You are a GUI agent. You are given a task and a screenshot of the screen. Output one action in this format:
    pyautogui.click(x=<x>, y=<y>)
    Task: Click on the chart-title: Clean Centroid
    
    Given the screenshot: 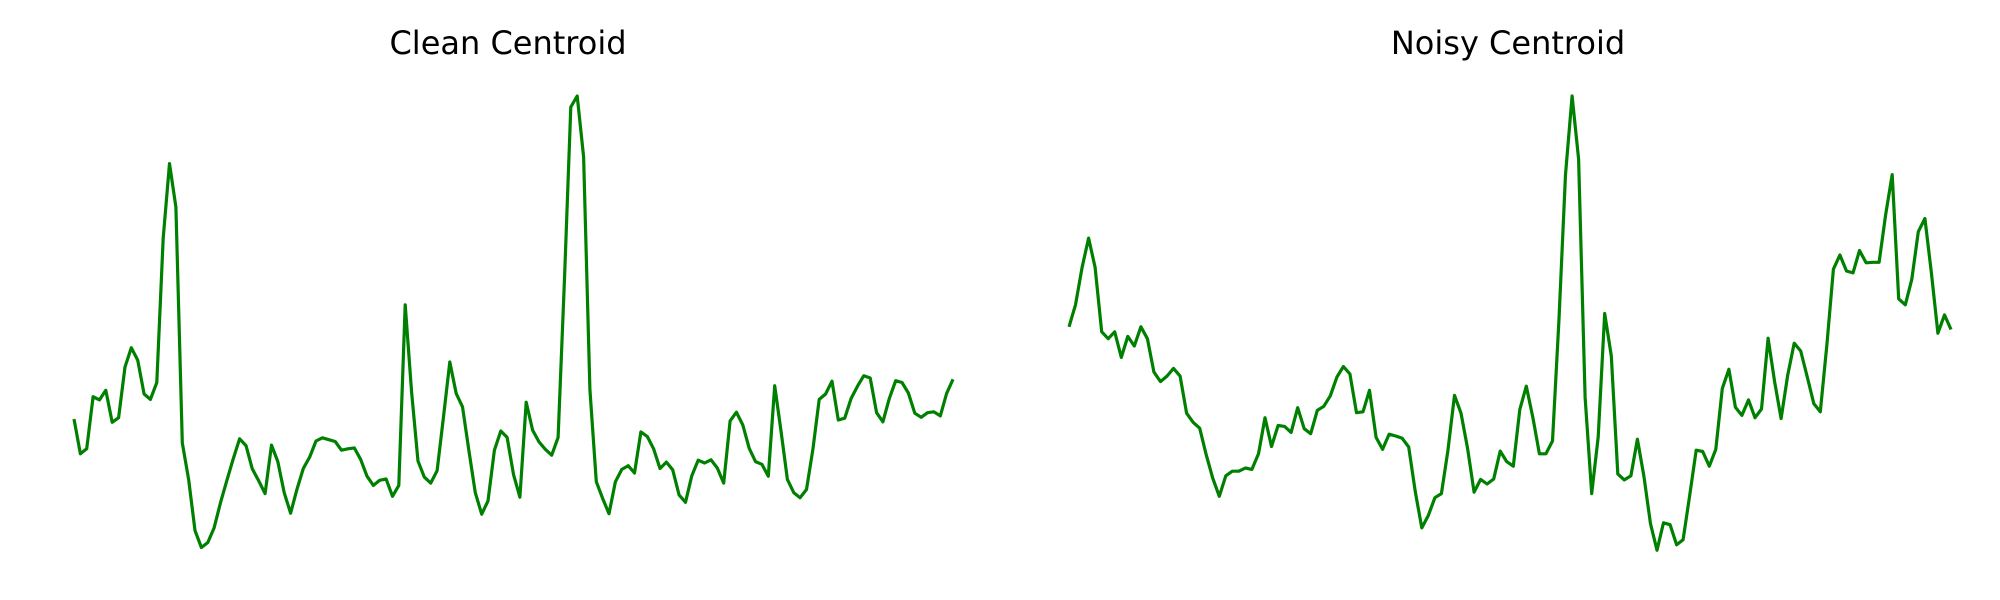 What is the action you would take?
    pyautogui.click(x=508, y=43)
    